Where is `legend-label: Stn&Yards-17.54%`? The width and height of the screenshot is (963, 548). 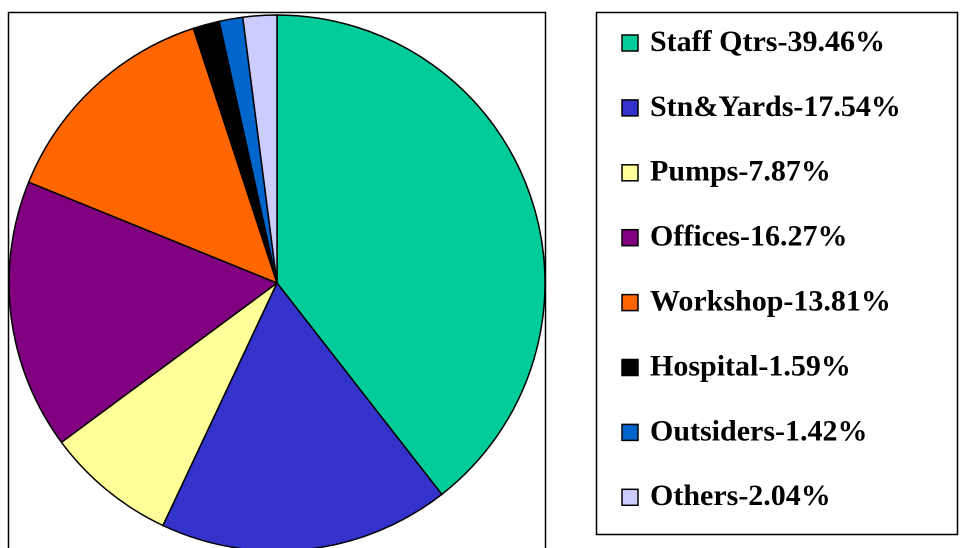
legend-label: Stn&Yards-17.54% is located at coordinates (775, 106).